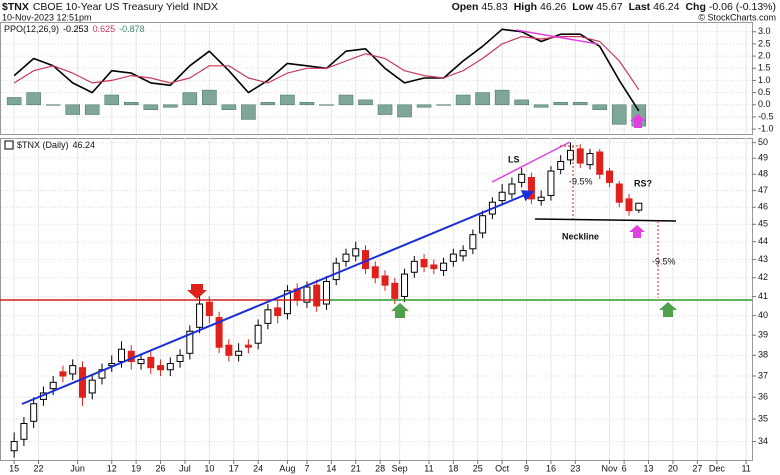 This screenshot has height=475, width=780. Describe the element at coordinates (763, 259) in the screenshot. I see `y-tick-label: 43` at that location.